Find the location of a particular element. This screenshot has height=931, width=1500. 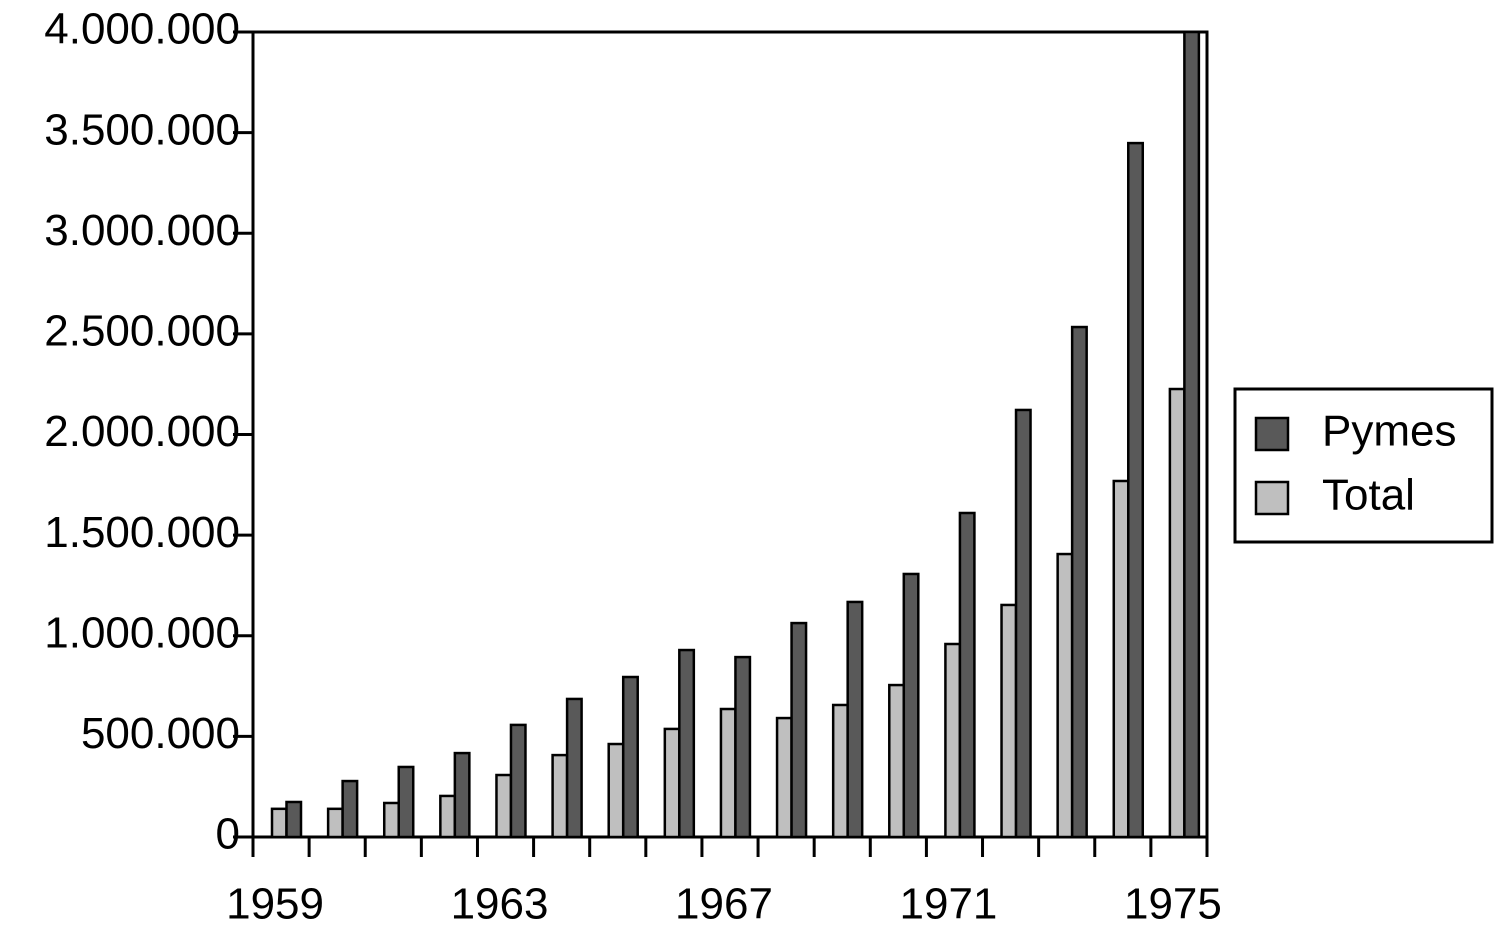

y-tick-label: 500.000 is located at coordinates (160, 733).